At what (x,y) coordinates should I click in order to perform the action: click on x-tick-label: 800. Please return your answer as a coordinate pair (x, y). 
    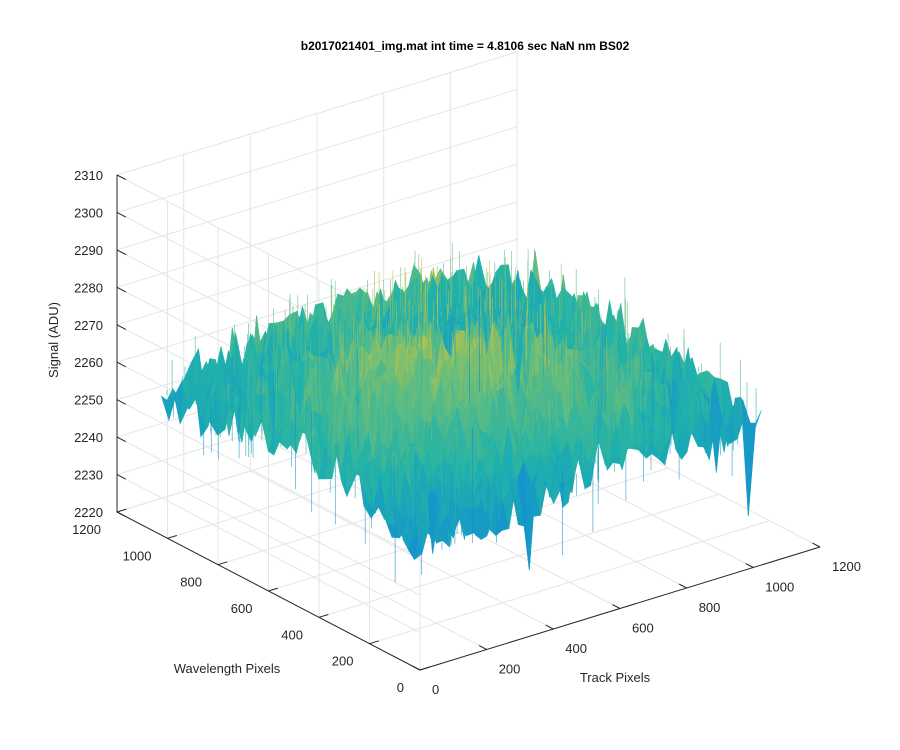
    Looking at the image, I should click on (710, 607).